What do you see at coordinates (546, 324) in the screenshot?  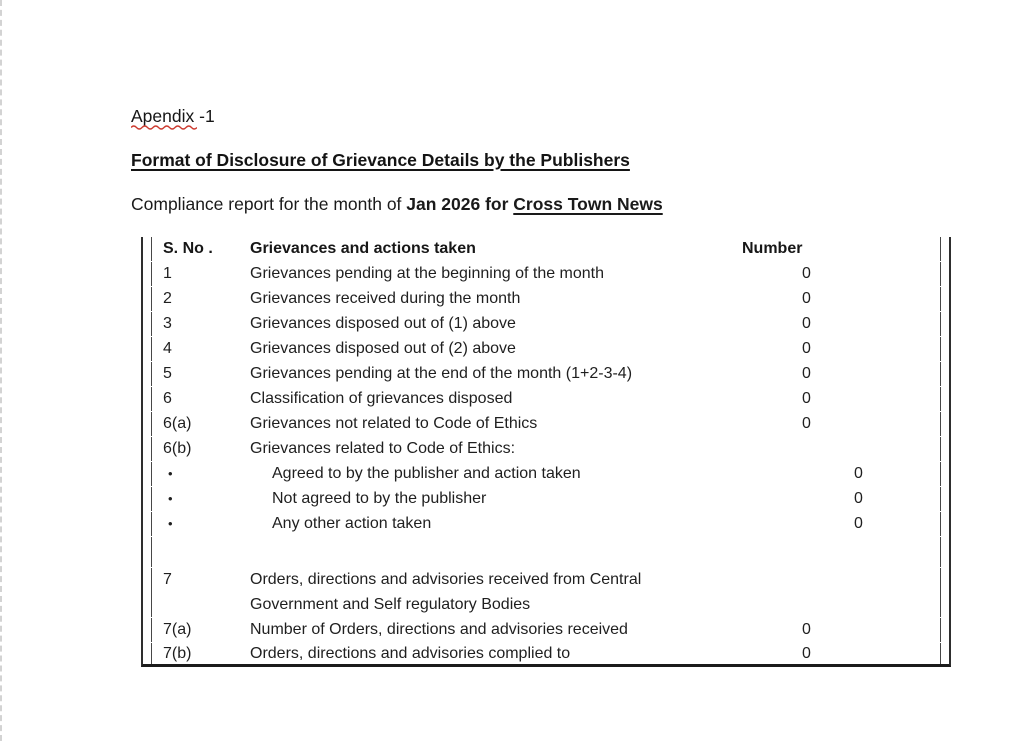 I see `table-row: 3 Grievances disposed out of (1) above 0` at bounding box center [546, 324].